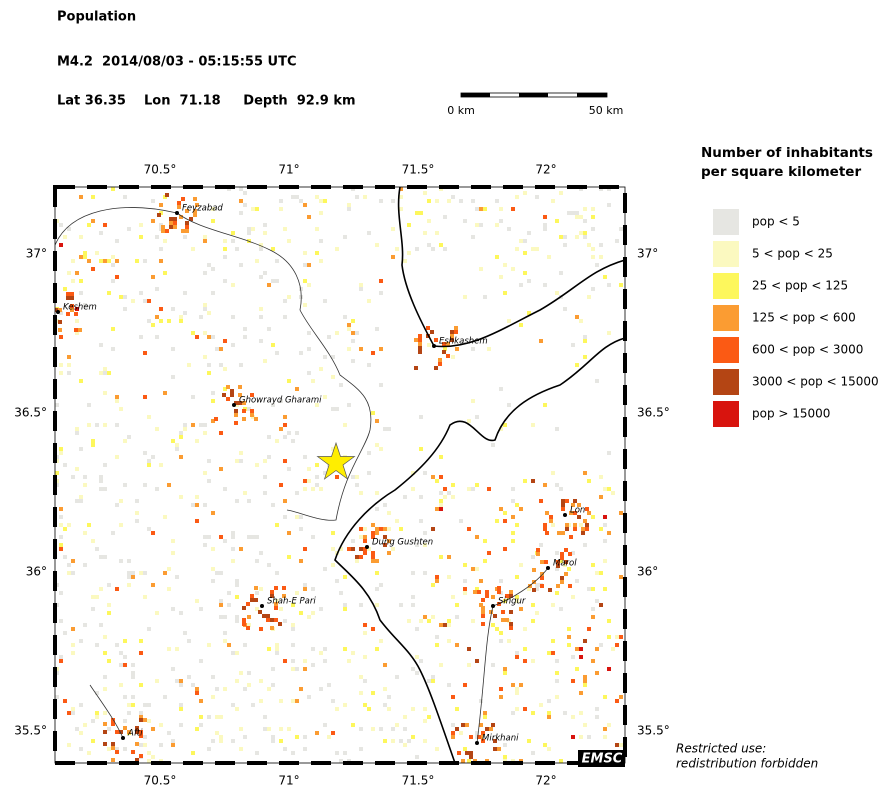 This screenshot has width=886, height=796. I want to click on location-info: Lat 36.35 Lon 71.18 Depth 92.9 km, so click(206, 101).